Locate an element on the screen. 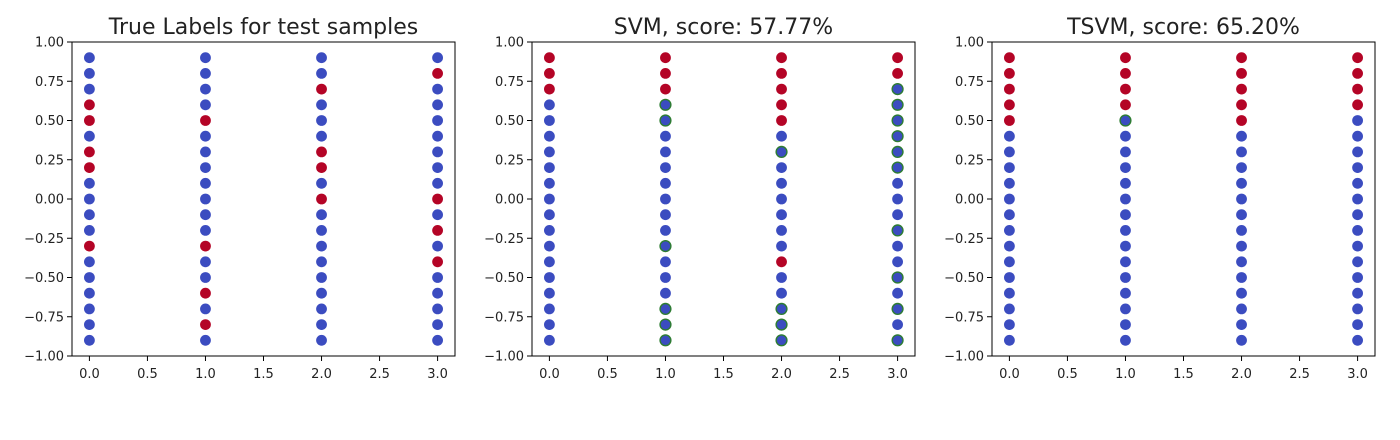 This screenshot has height=440, width=1400. y-tick-label: −0.25 is located at coordinates (504, 239).